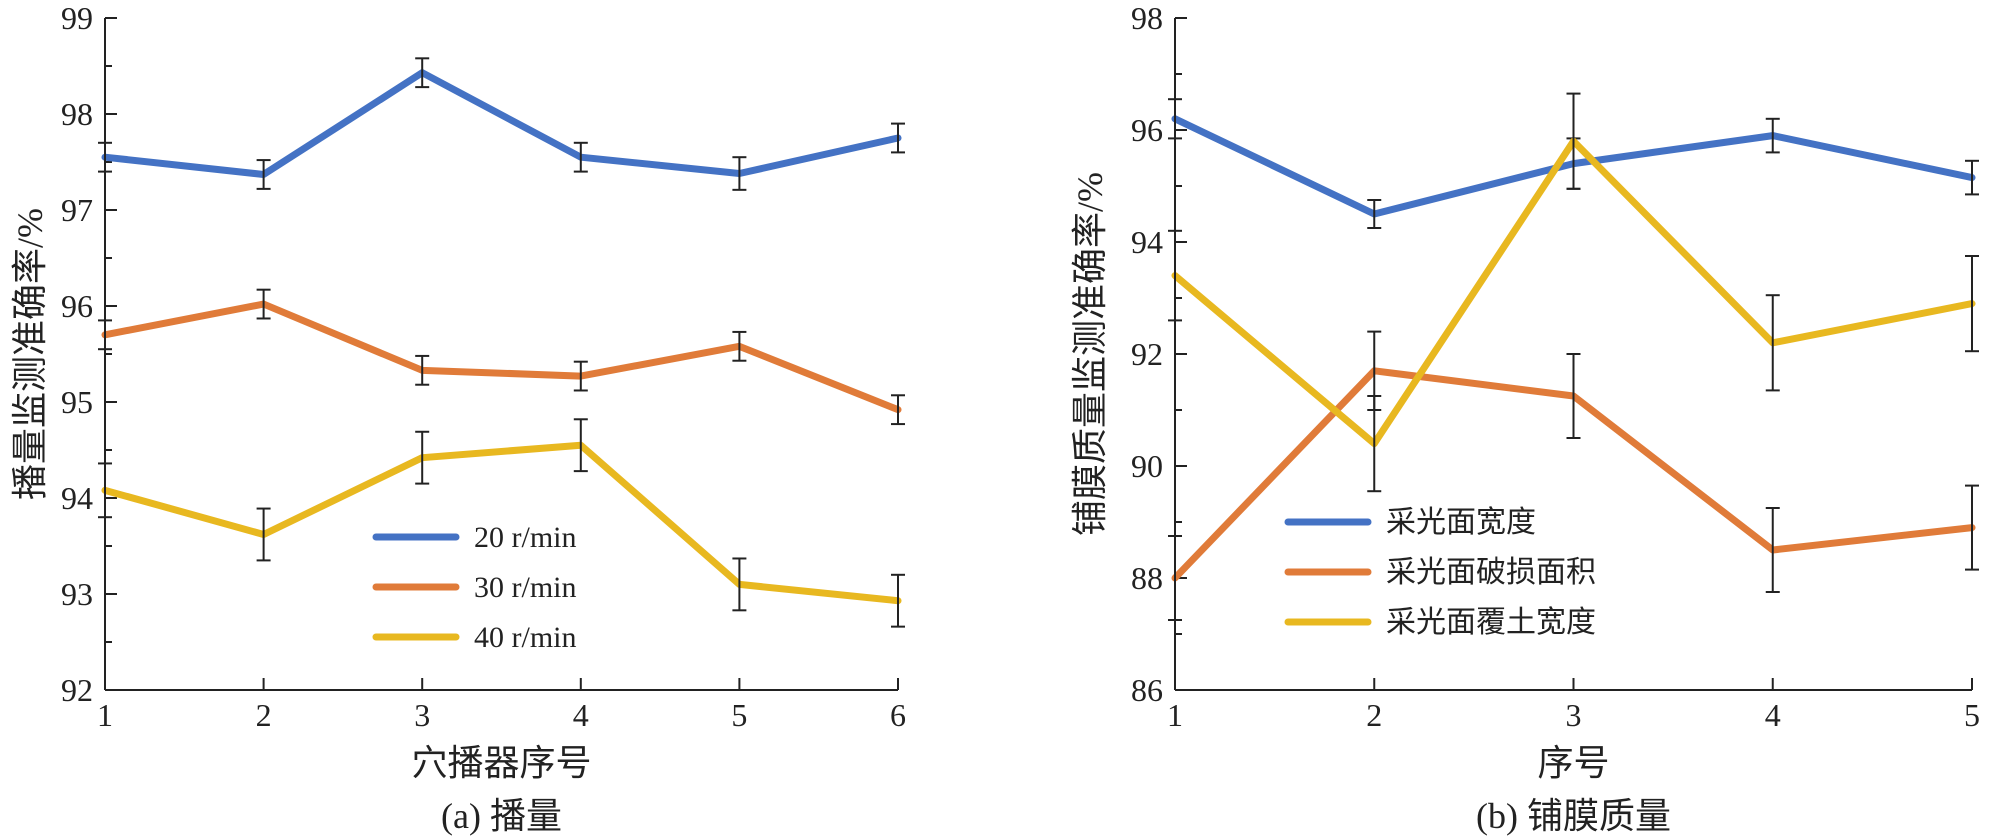 This screenshot has height=839, width=1992. Describe the element at coordinates (1573, 763) in the screenshot. I see `x-axis-title: 序号` at that location.